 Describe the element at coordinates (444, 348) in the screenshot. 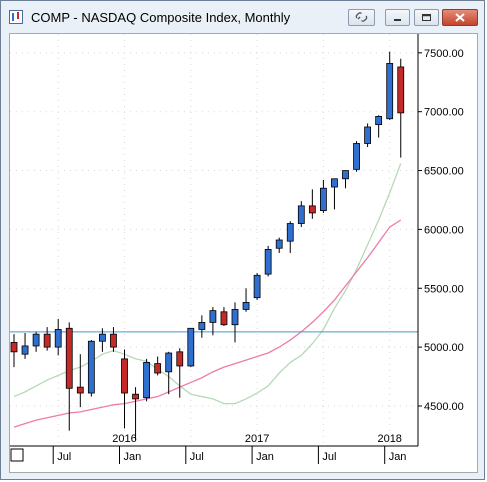

I see `y-tick-label: 5000.00` at that location.